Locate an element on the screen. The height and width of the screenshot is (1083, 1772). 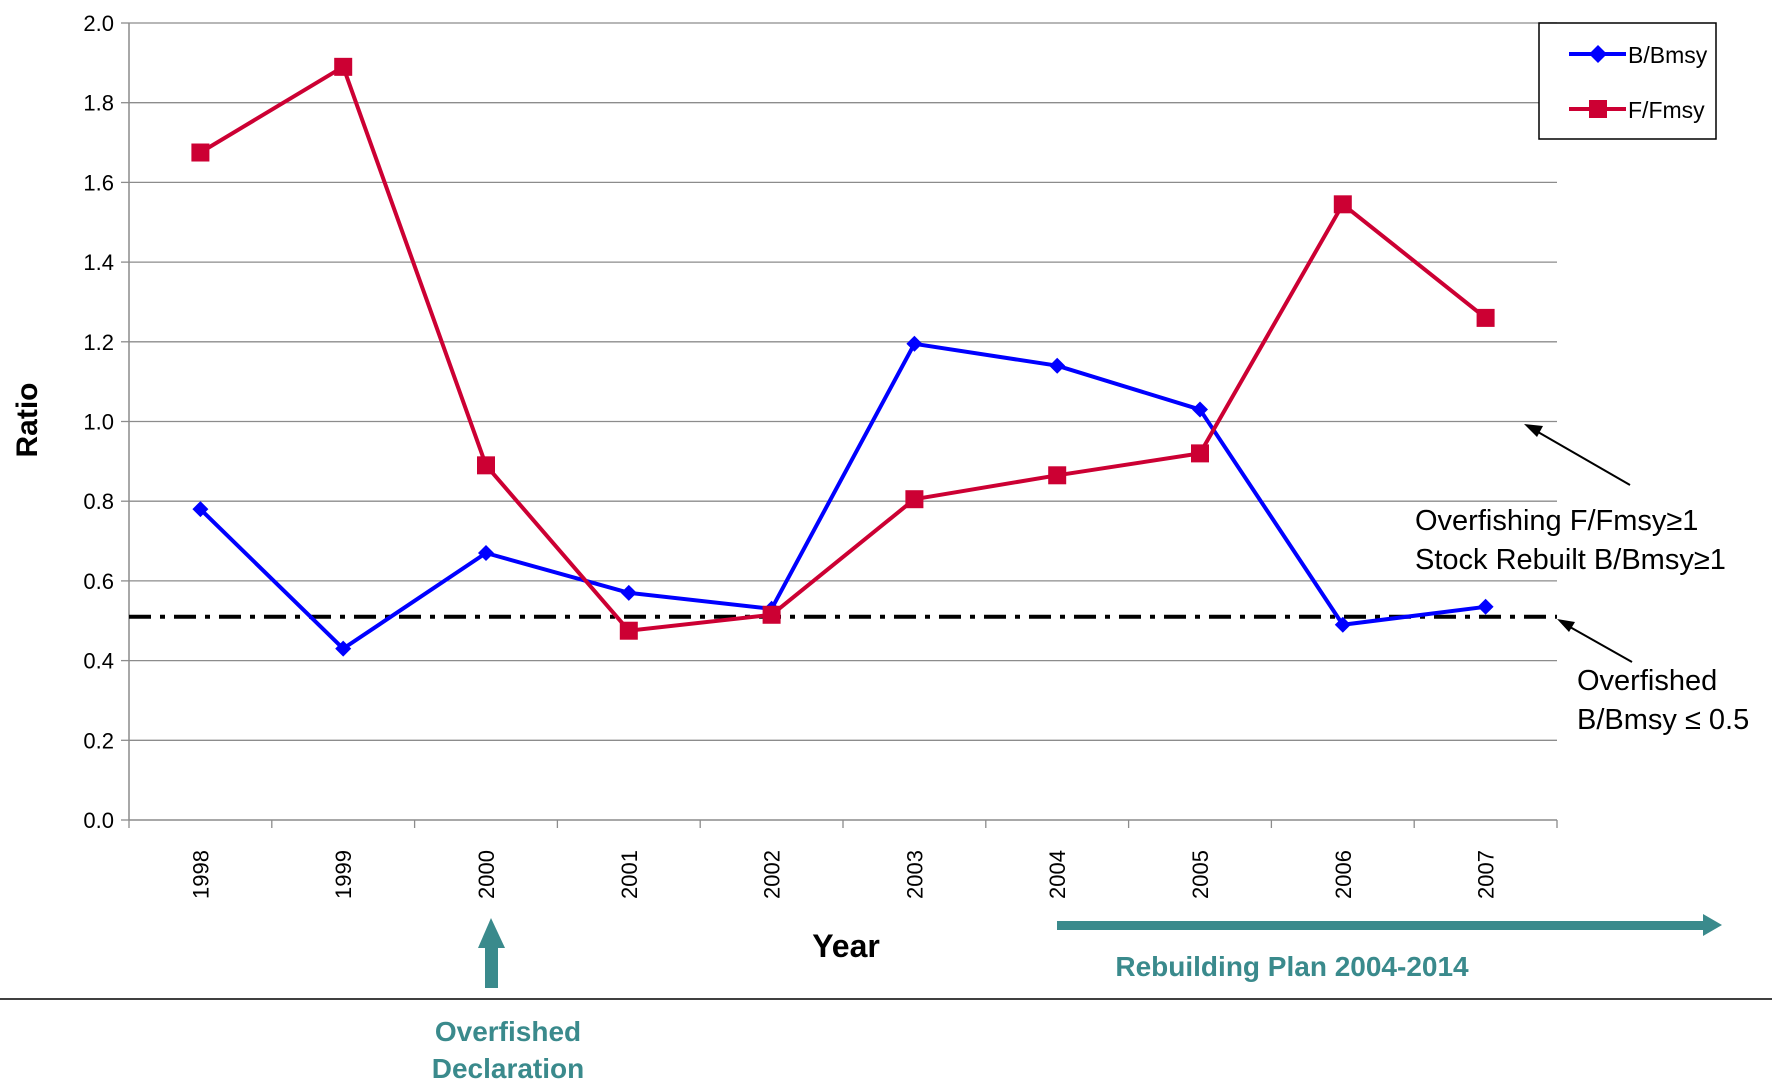
x-tick-labels: 1998 1999 2000 2001 2002 2003 2004 2005 2006 2007 is located at coordinates (843, 874).